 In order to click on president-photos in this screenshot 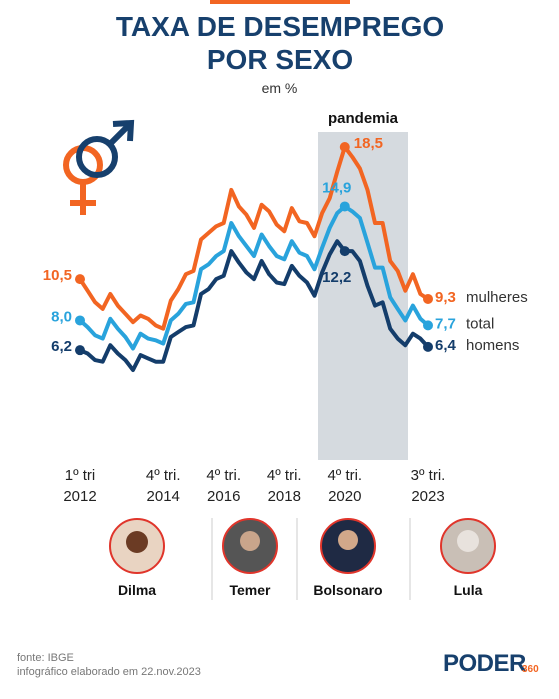, I will do `click(302, 559)`.